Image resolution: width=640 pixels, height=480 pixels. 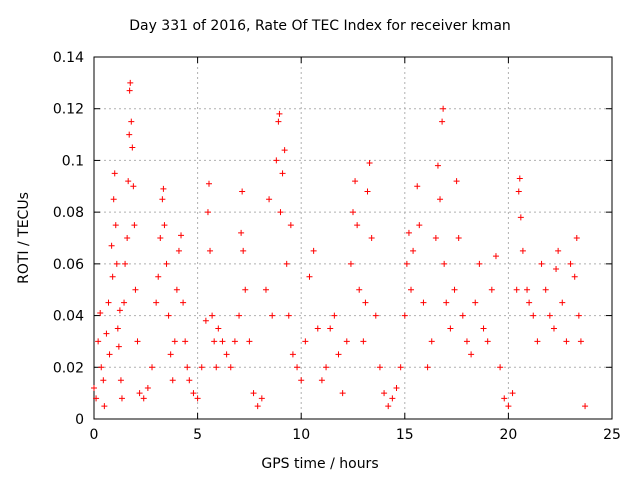 What do you see at coordinates (68, 110) in the screenshot?
I see `y-tick-label: 0.12` at bounding box center [68, 110].